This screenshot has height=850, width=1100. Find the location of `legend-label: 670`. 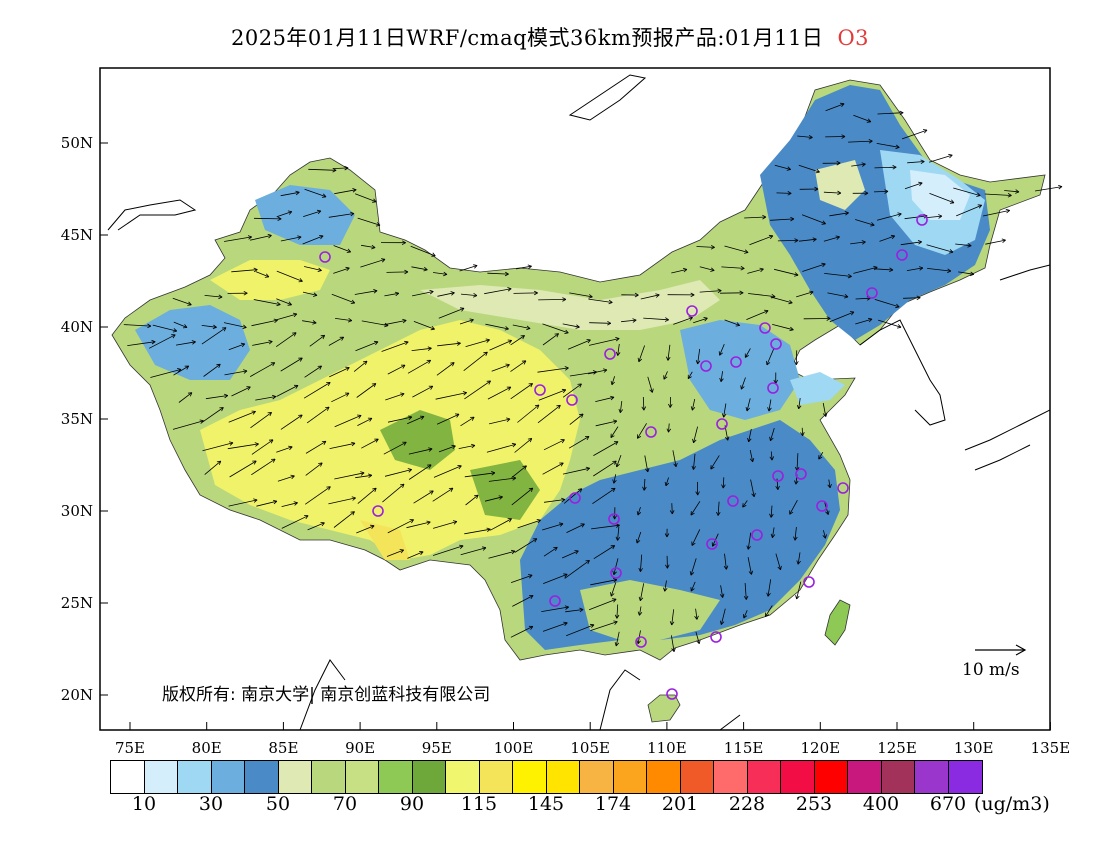

legend-label: 670 is located at coordinates (948, 804).